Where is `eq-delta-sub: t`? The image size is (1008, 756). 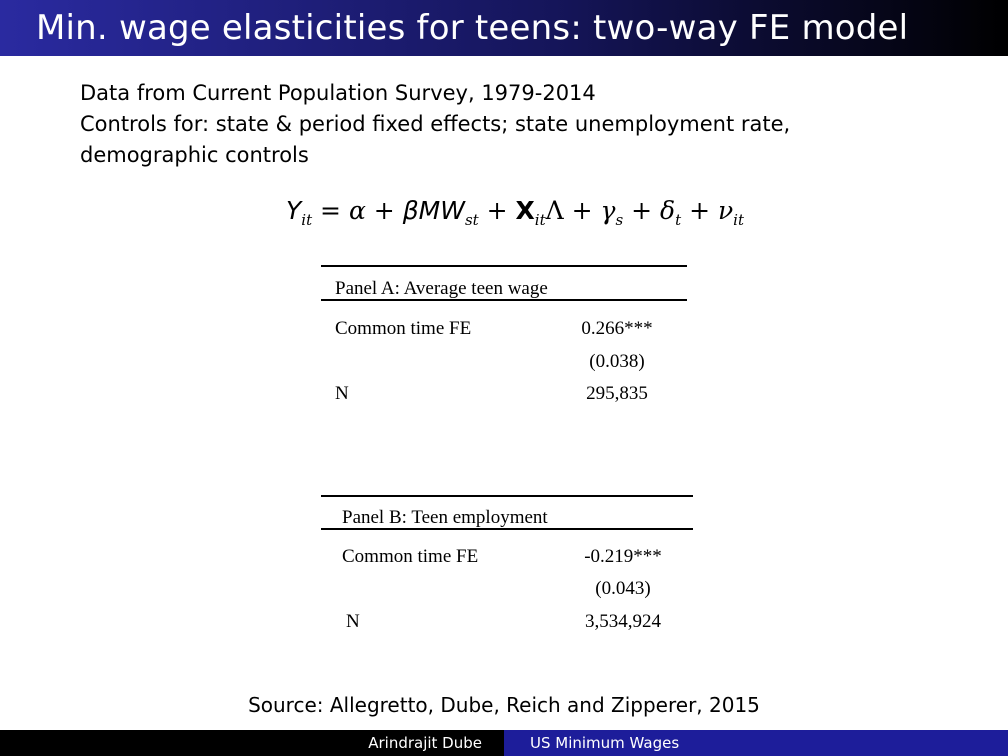 eq-delta-sub: t is located at coordinates (678, 220).